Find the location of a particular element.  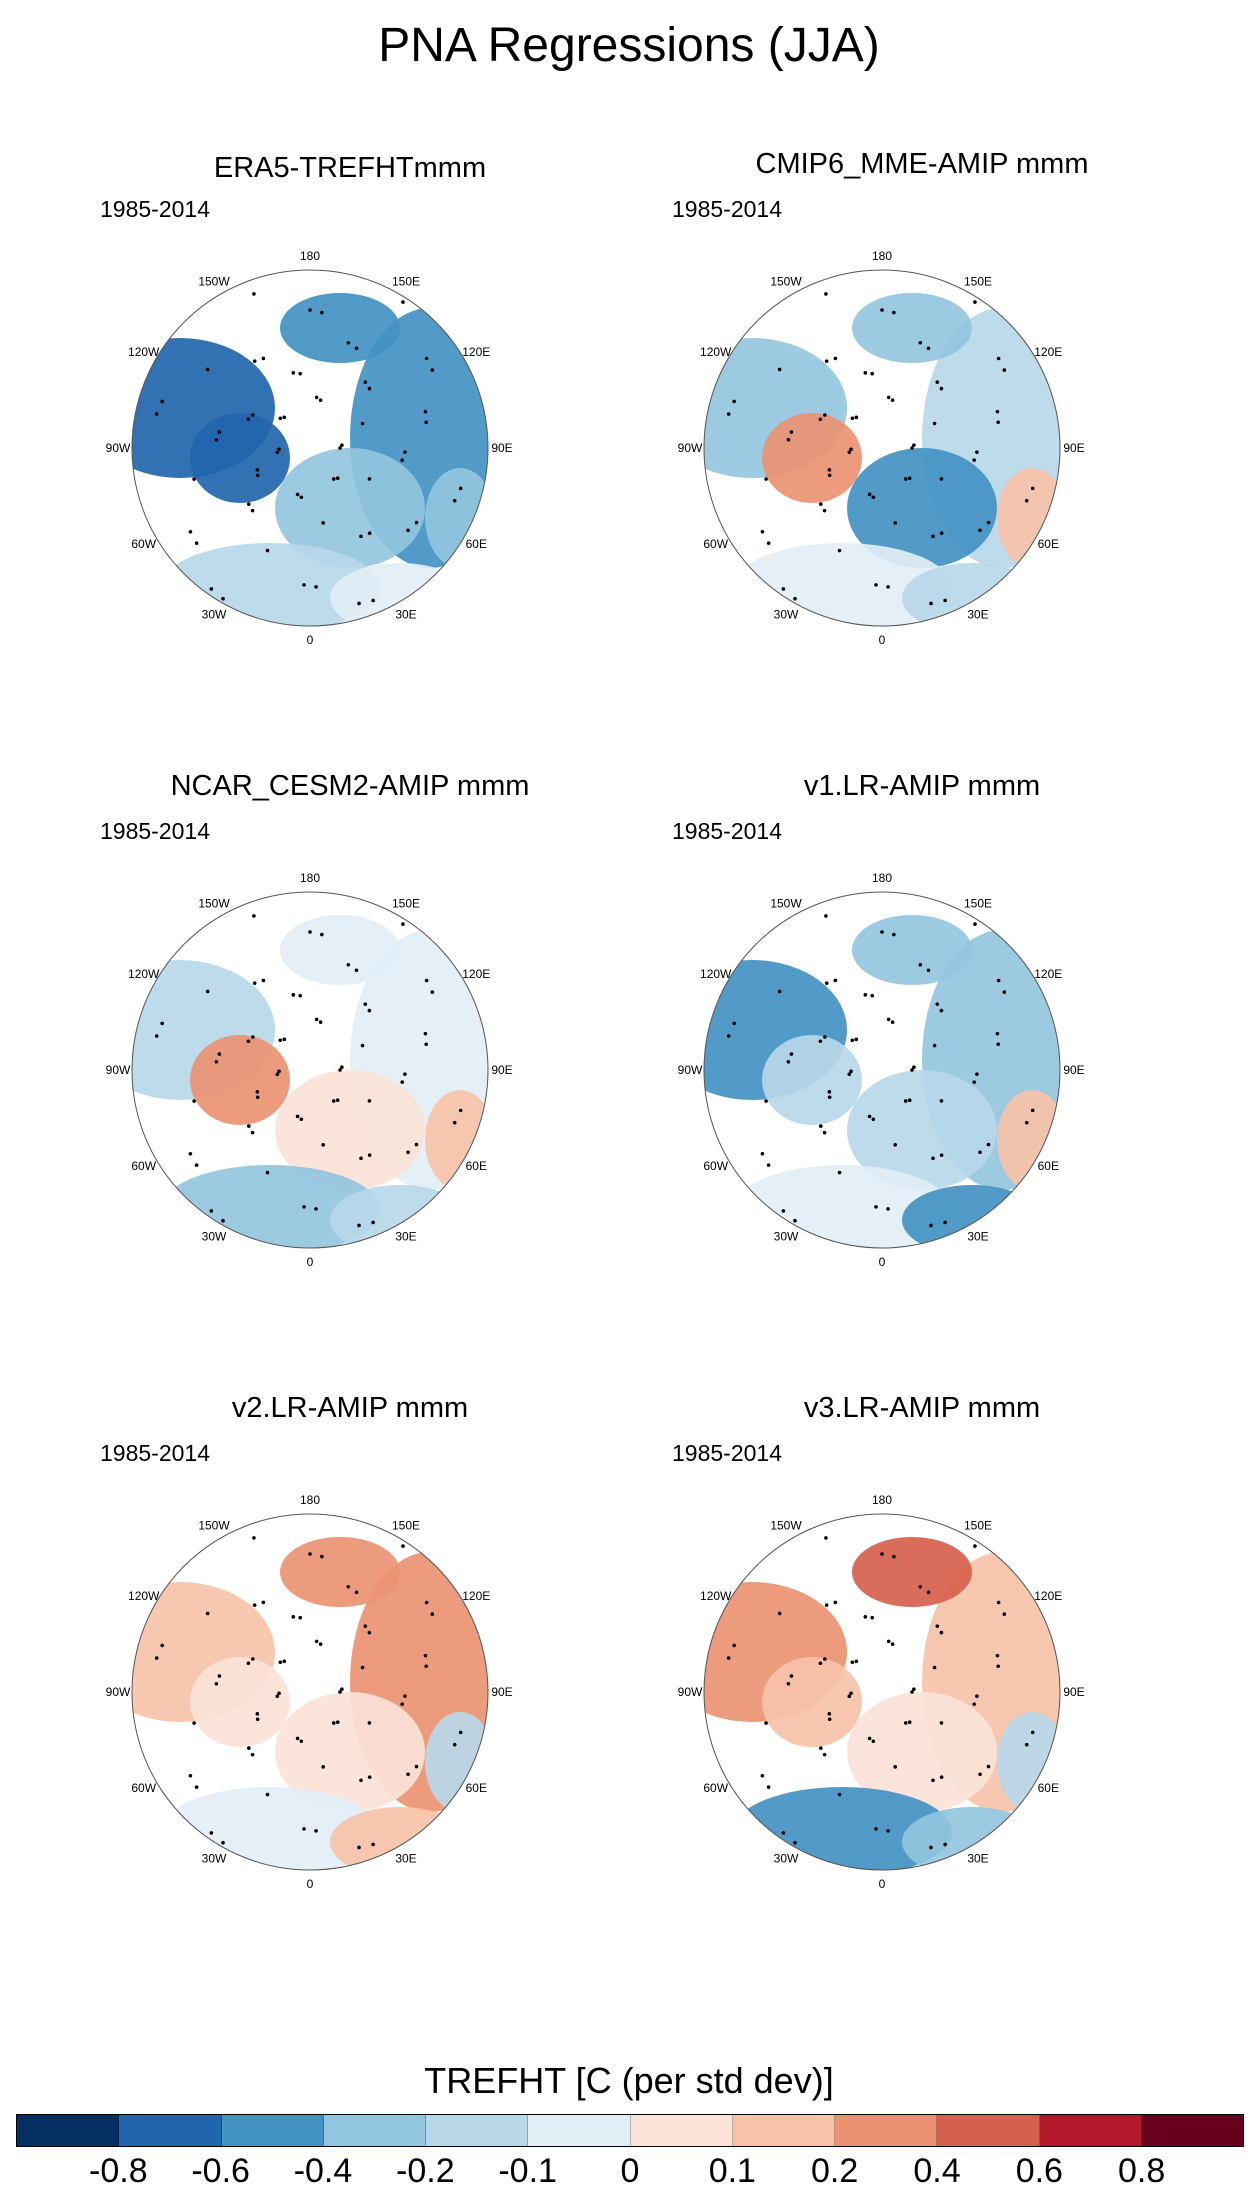

colorbar-tick-label: -0.1 is located at coordinates (527, 2171).